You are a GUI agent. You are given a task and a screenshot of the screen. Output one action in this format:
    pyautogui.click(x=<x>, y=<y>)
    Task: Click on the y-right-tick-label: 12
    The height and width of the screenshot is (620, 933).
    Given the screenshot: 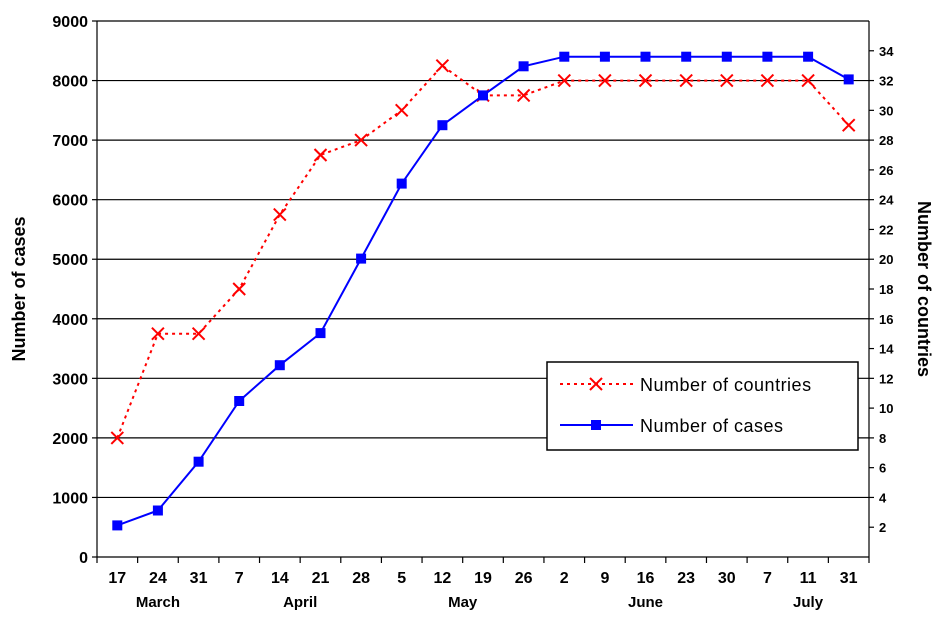 What is the action you would take?
    pyautogui.click(x=886, y=378)
    